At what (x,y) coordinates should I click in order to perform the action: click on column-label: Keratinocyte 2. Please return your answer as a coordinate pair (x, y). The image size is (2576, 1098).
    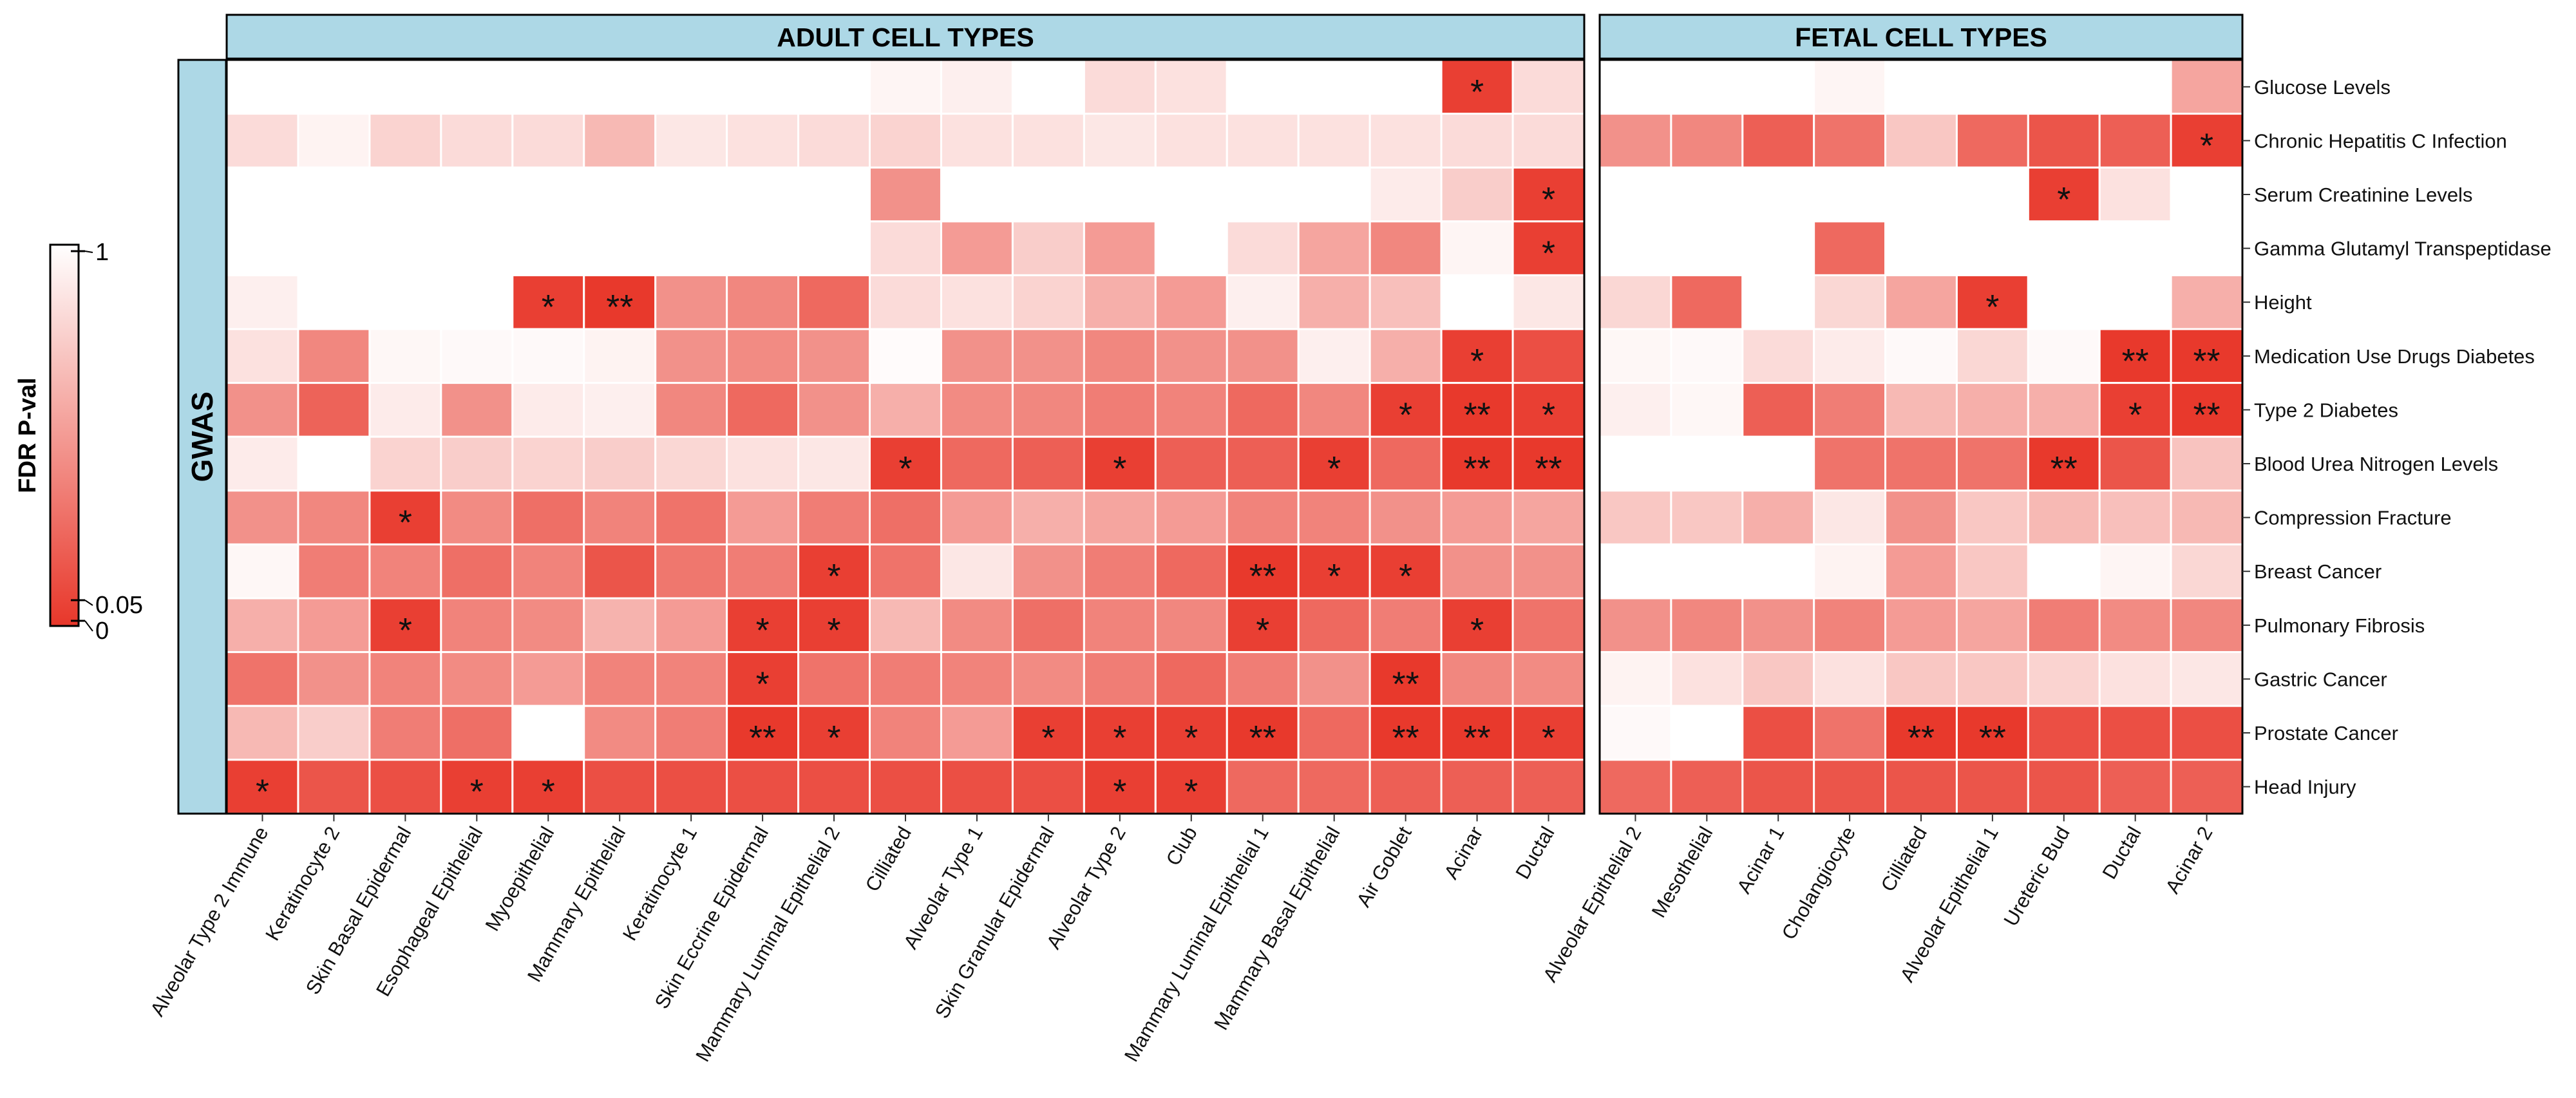
    Looking at the image, I should click on (302, 883).